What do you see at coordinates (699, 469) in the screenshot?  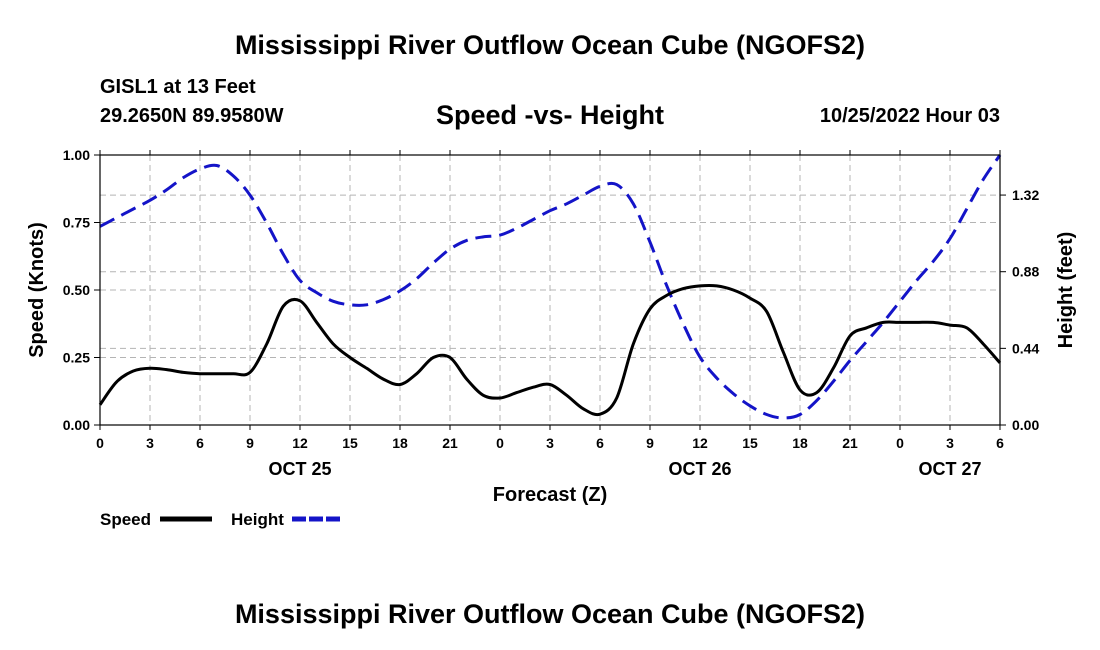 I see `date-label: OCT 26` at bounding box center [699, 469].